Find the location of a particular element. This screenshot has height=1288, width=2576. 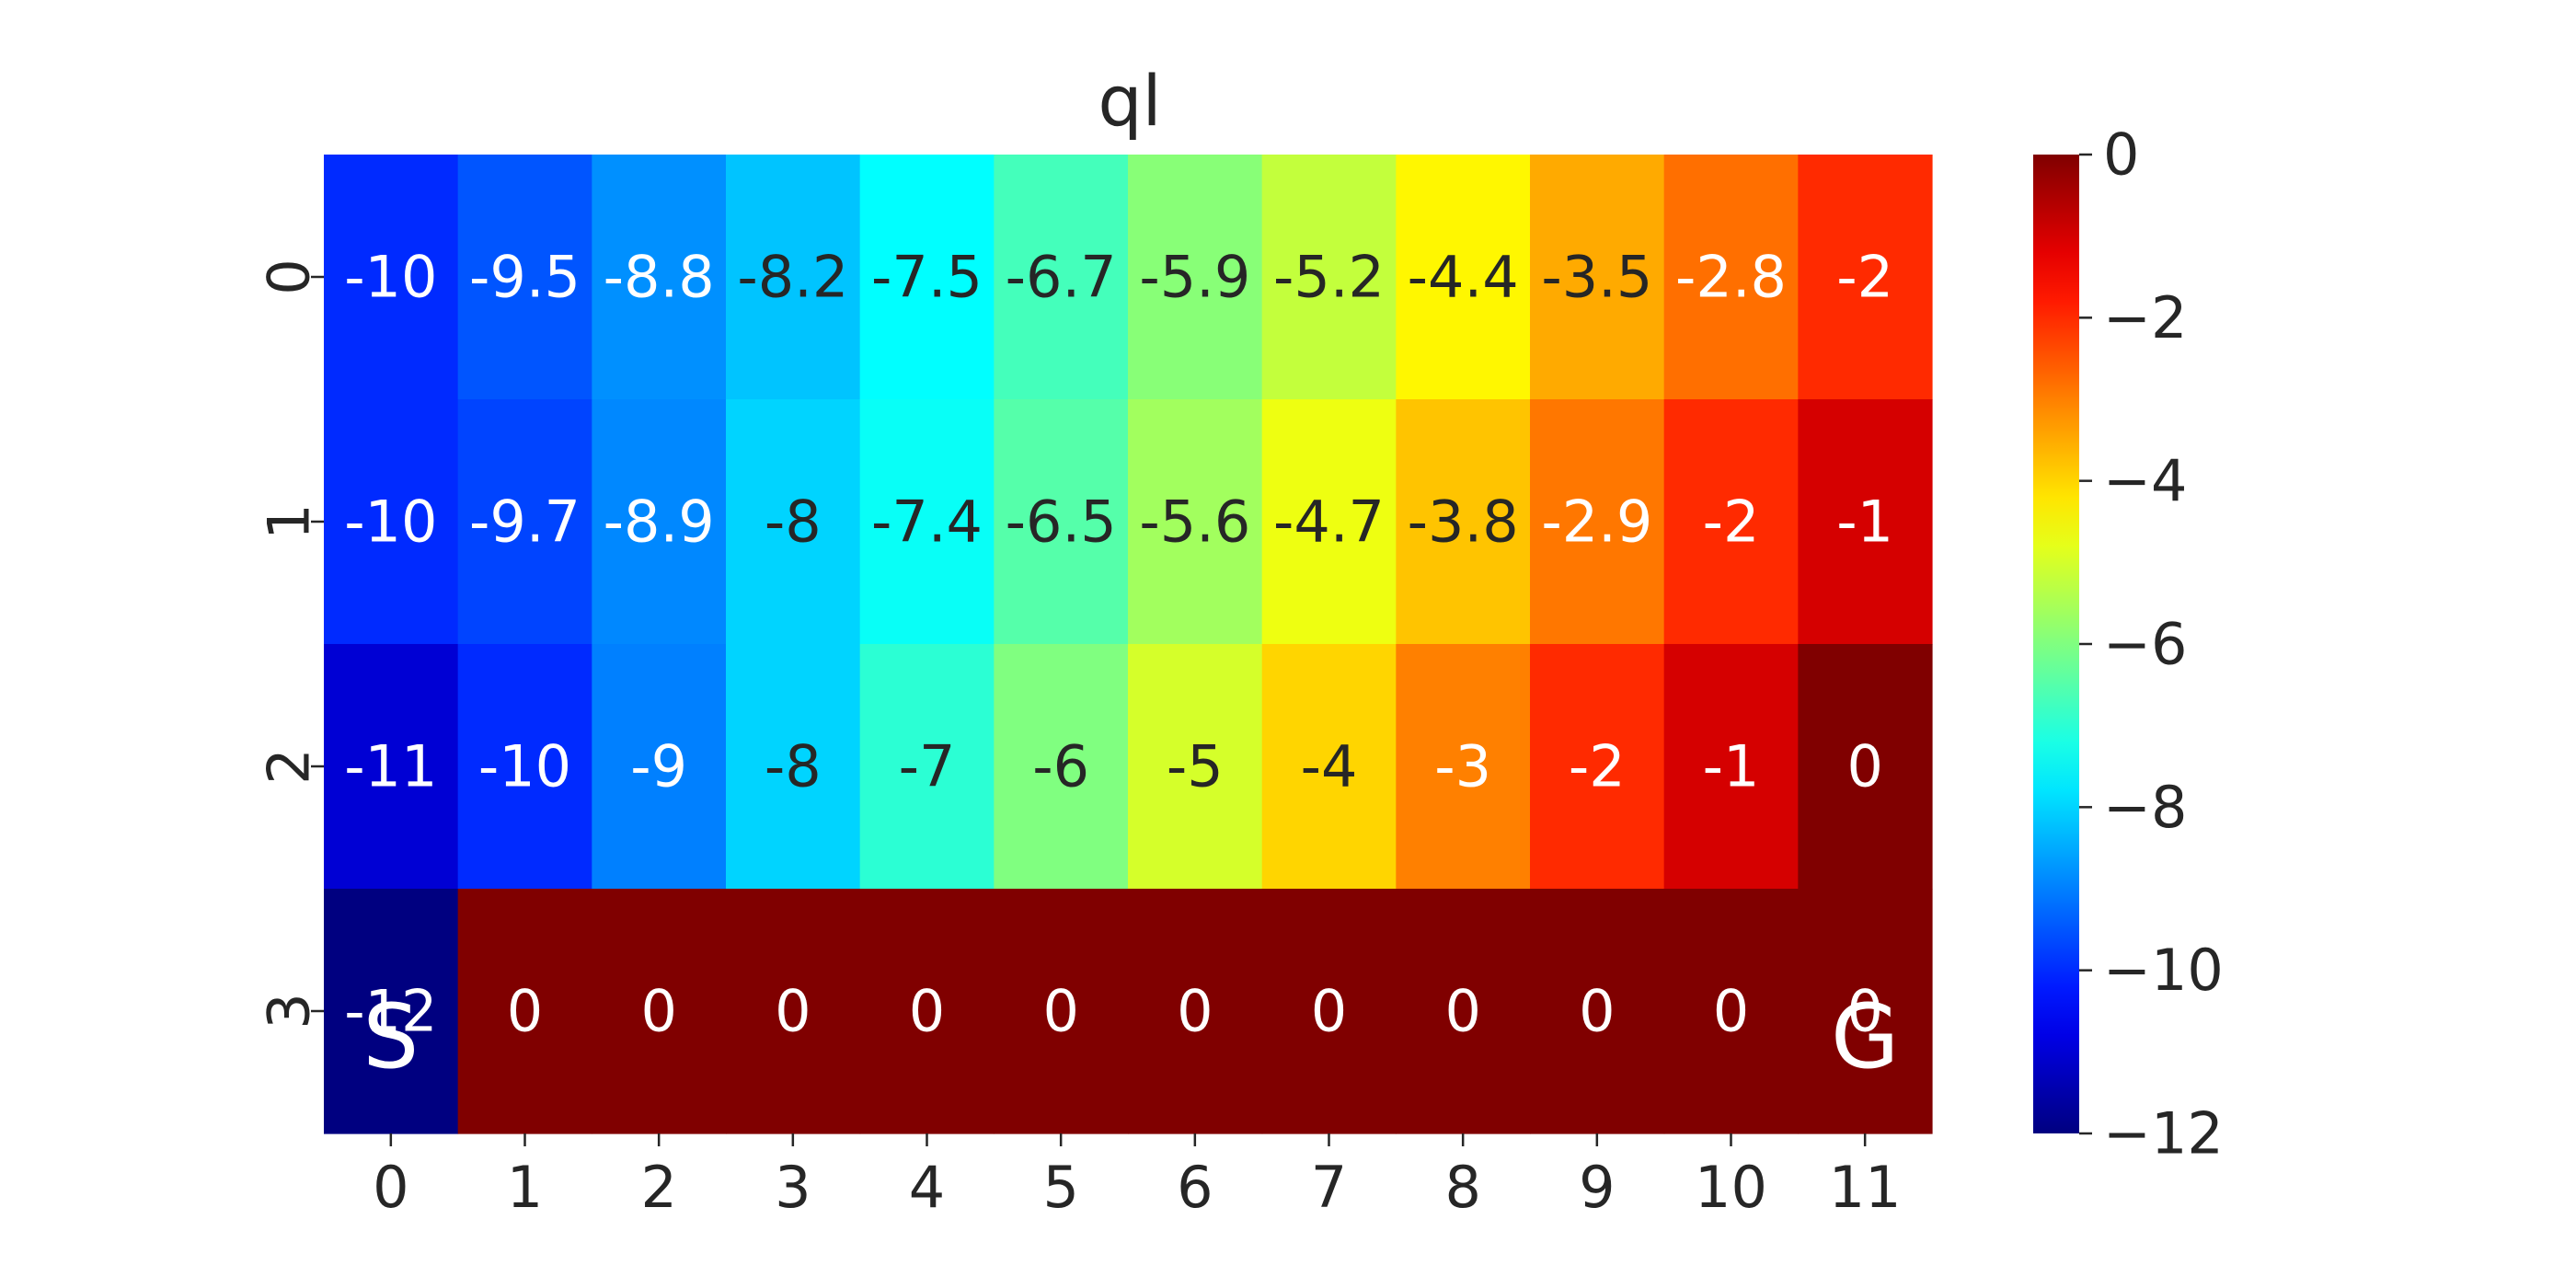

colorbar-tick-label: −10 is located at coordinates (2163, 970).